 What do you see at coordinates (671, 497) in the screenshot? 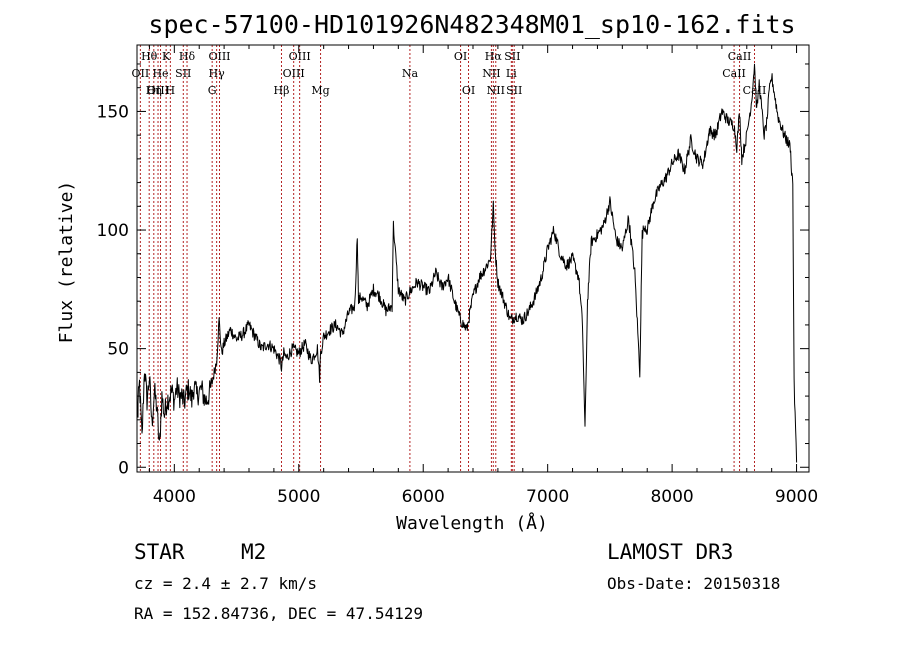
I see `x-tick-label: 8000` at bounding box center [671, 497].